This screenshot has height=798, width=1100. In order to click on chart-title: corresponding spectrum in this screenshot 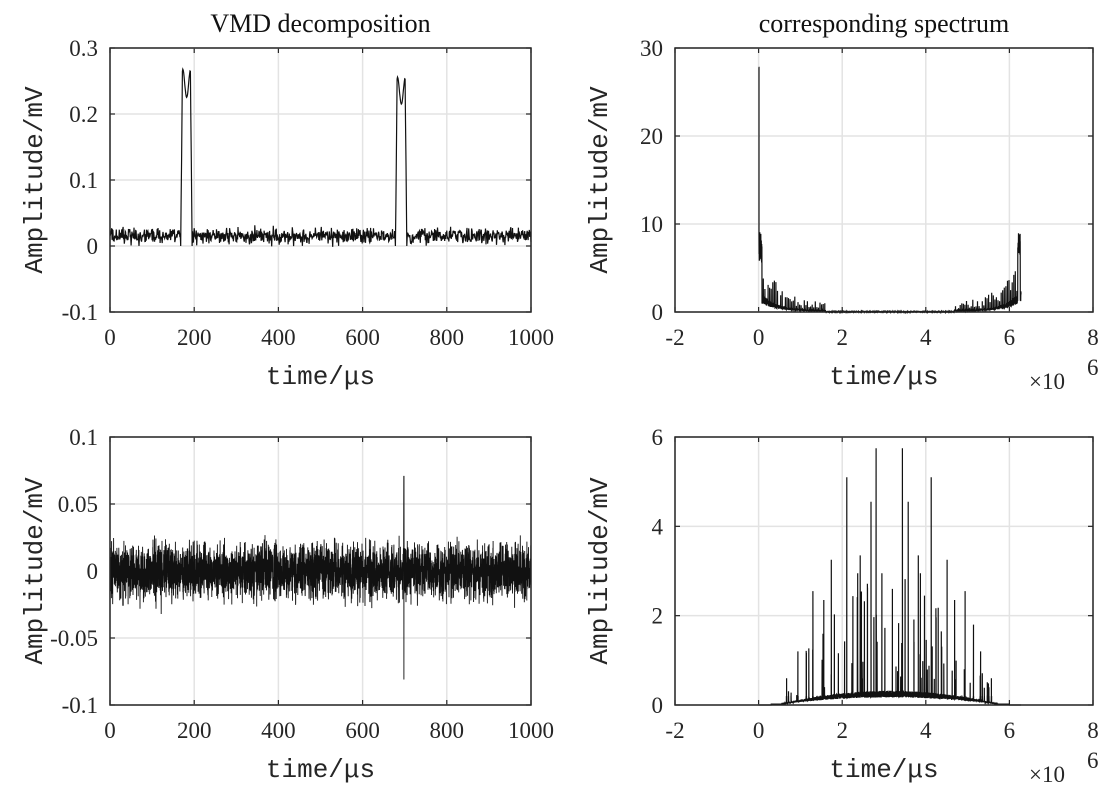, I will do `click(884, 23)`.